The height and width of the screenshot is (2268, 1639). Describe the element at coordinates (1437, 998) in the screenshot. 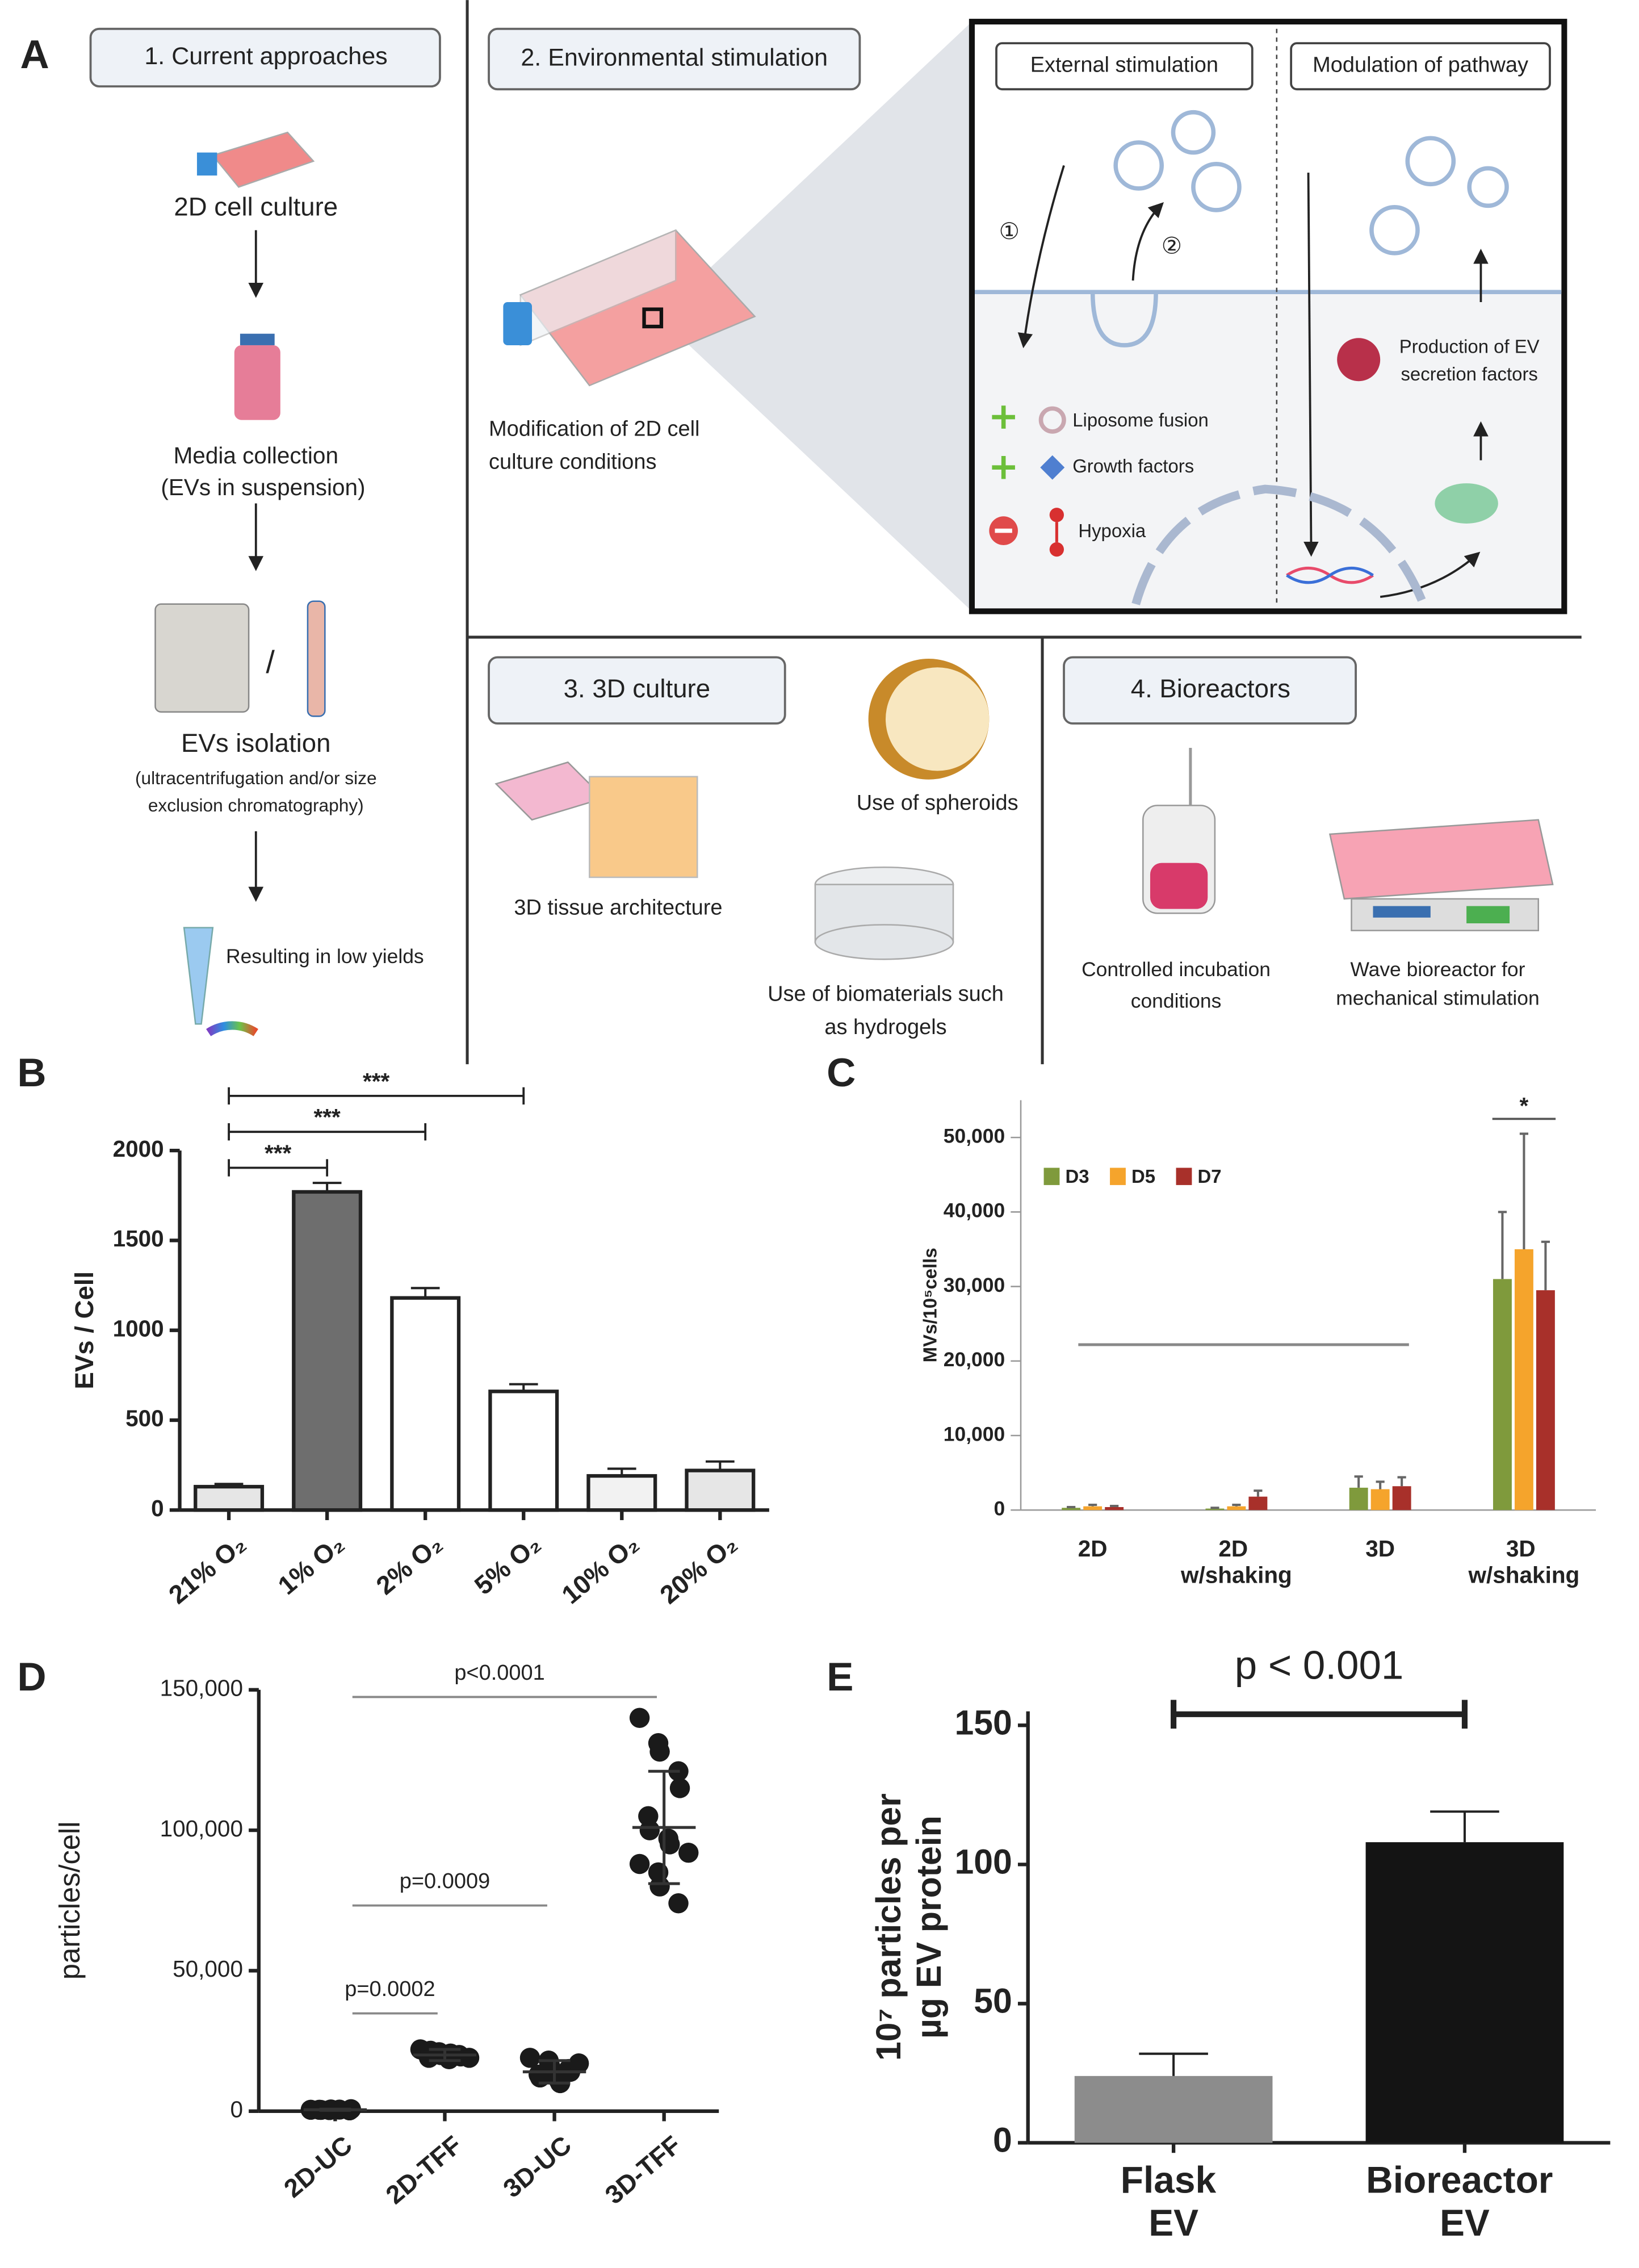

I see `caption: mechanical stimulation` at that location.